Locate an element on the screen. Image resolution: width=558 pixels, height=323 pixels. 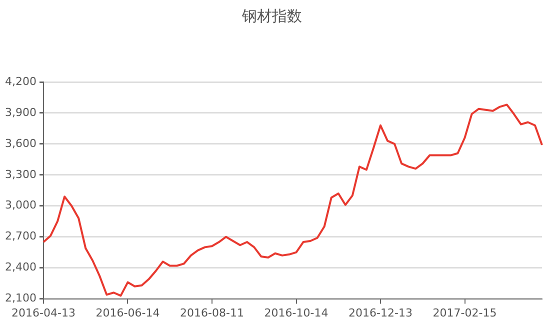
y-tick-label: 3,000 is located at coordinates (20, 205).